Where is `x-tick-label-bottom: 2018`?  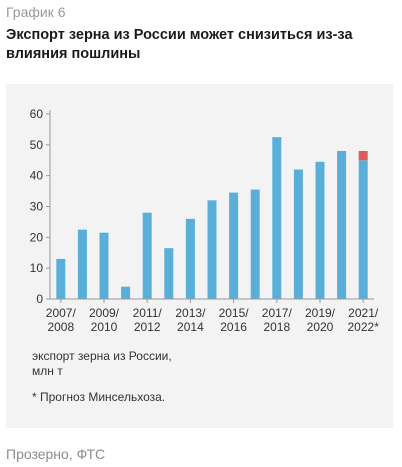
x-tick-label-bottom: 2018 is located at coordinates (276, 327).